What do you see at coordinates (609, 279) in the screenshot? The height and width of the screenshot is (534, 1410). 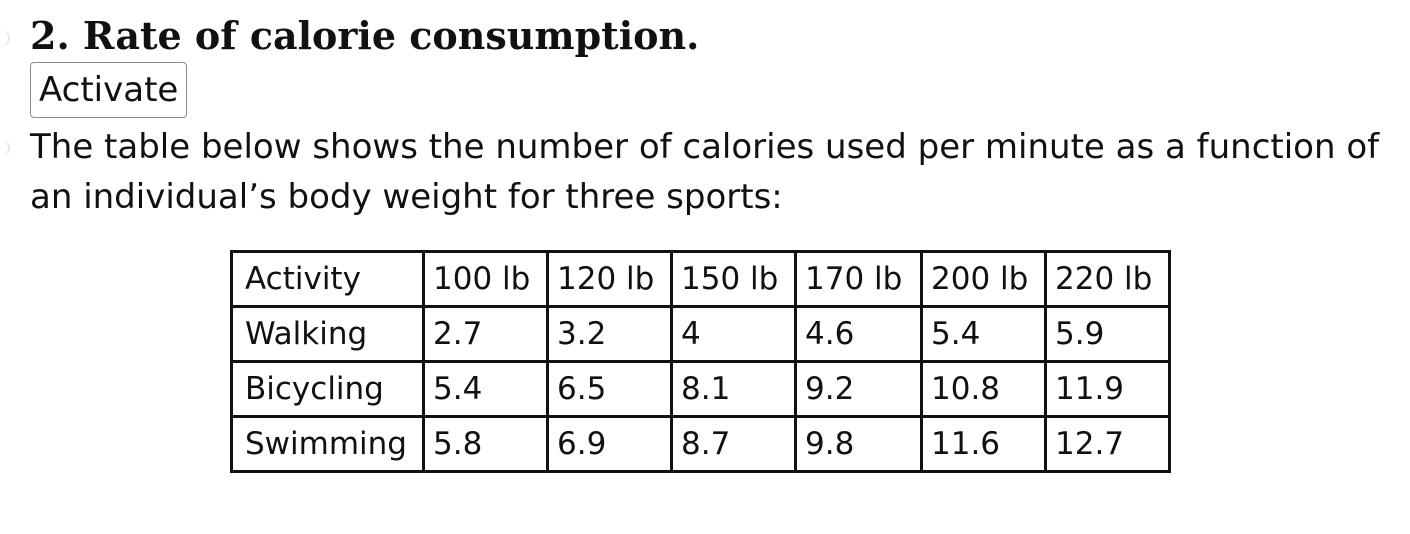 I see `header-cell: 120 lb` at bounding box center [609, 279].